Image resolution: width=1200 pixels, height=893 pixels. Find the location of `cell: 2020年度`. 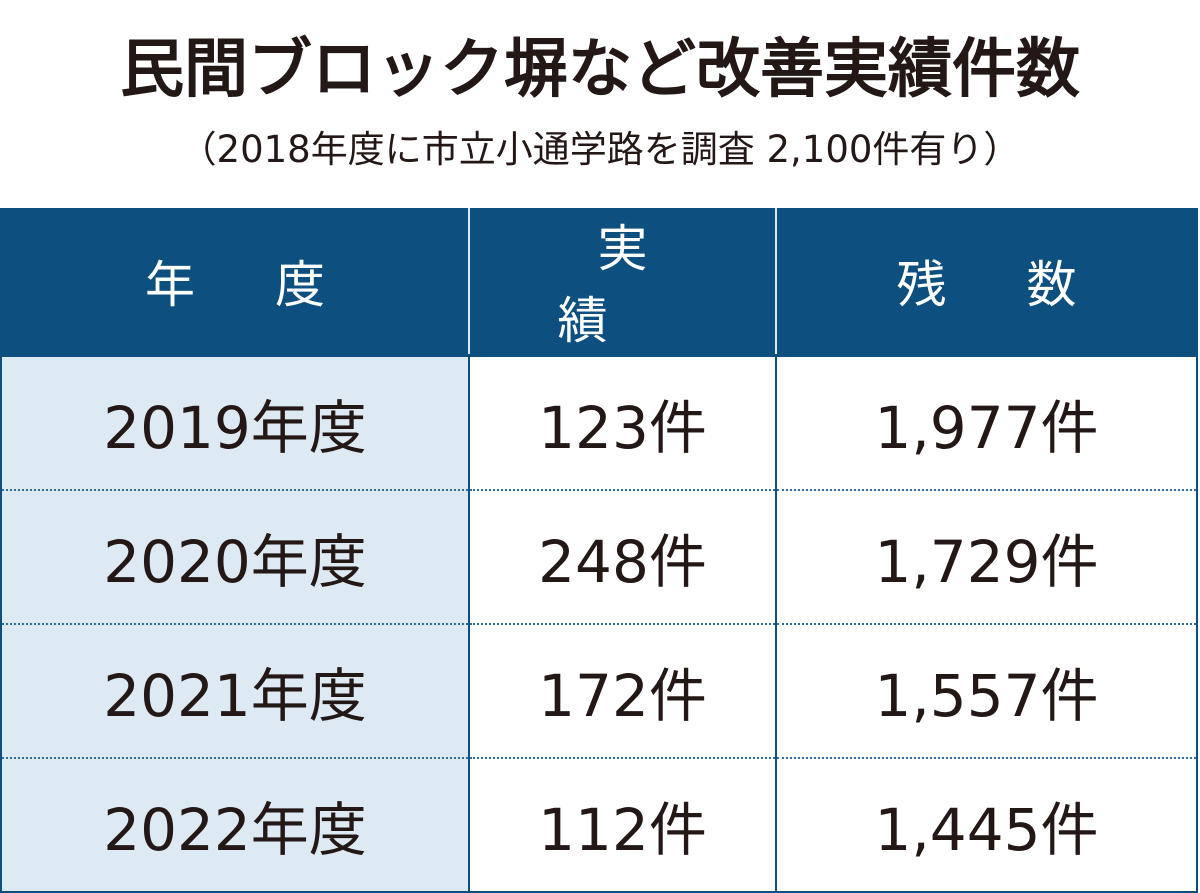

cell: 2020年度 is located at coordinates (235, 556).